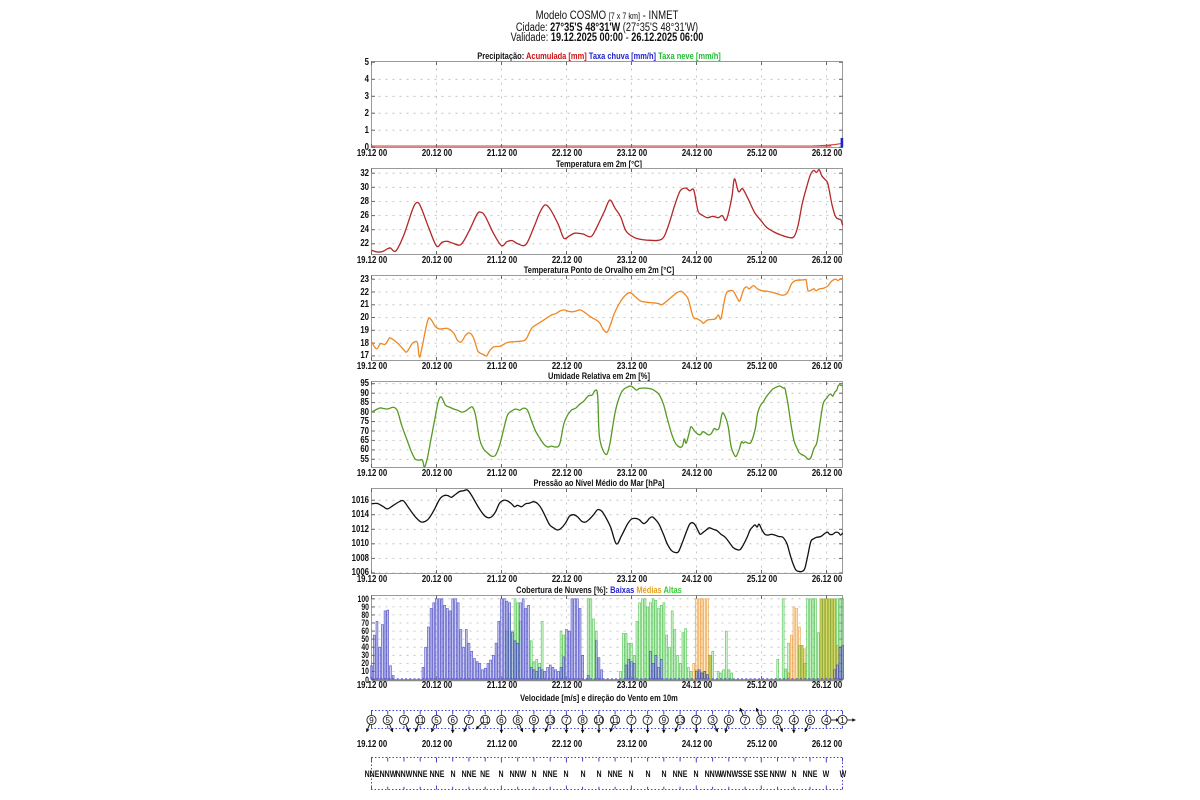 This screenshot has width=1200, height=800. I want to click on svg-text: 1, so click(842, 720).